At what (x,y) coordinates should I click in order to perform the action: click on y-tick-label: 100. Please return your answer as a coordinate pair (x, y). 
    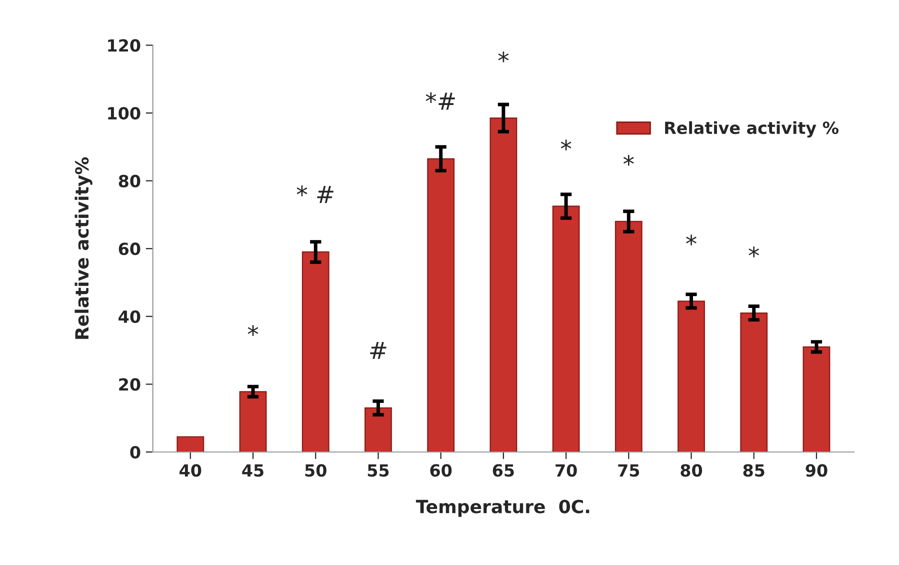
    Looking at the image, I should click on (124, 113).